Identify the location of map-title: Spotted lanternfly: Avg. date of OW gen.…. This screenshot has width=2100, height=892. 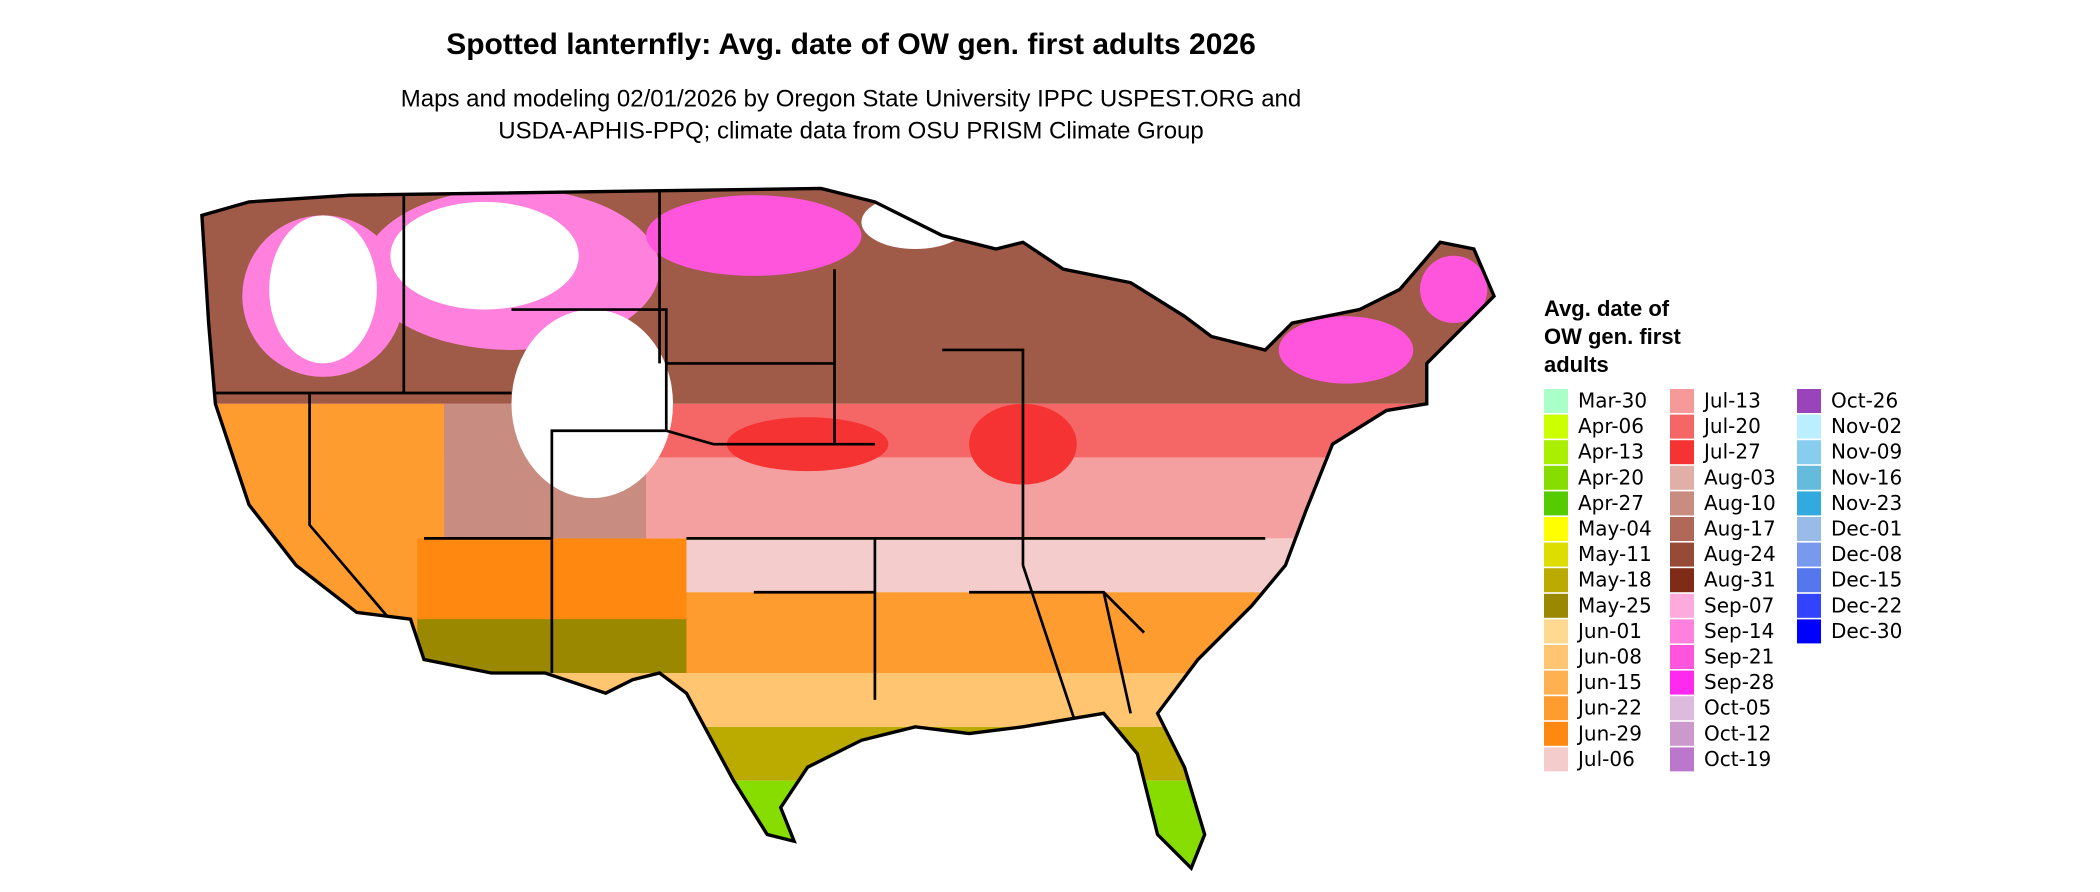
(851, 44).